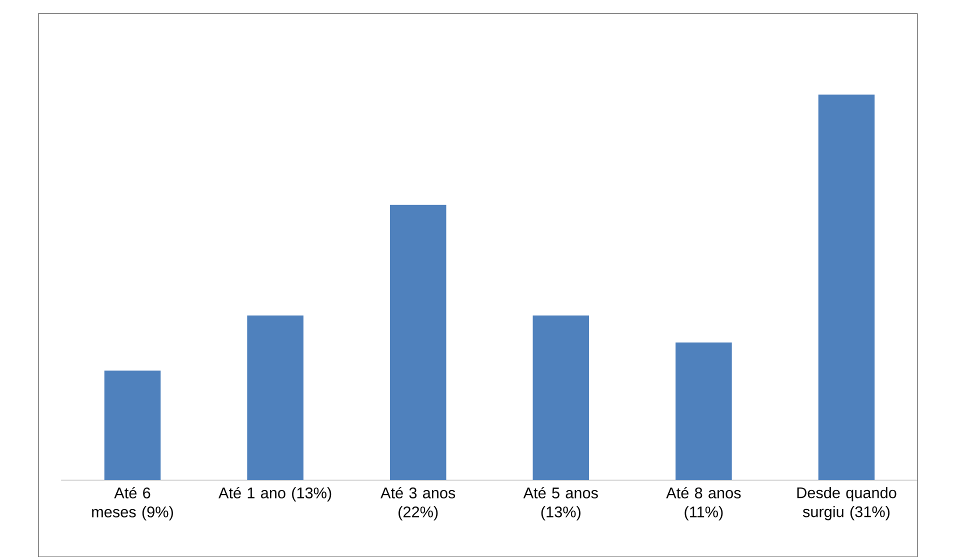 The width and height of the screenshot is (979, 557). Describe the element at coordinates (703, 503) in the screenshot. I see `x-tick-label: Até 8 anos (11%)` at that location.